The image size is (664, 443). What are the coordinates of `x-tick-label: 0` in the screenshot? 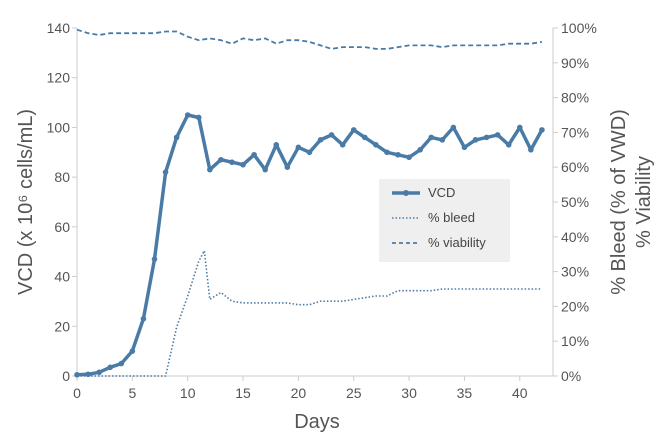 It's located at (77, 393).